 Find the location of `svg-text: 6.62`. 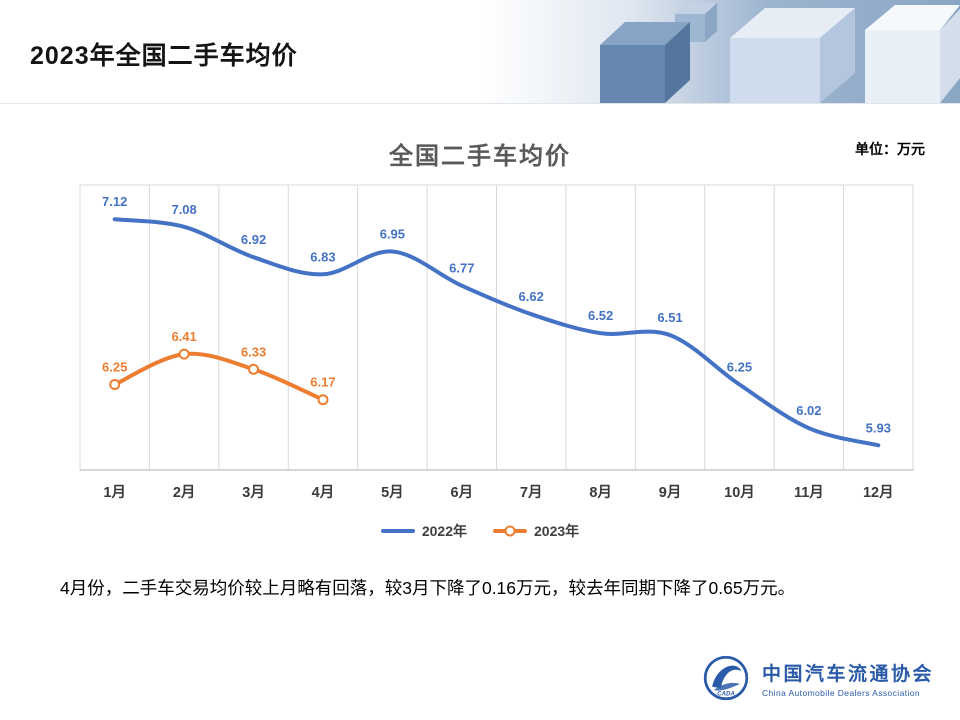

svg-text: 6.62 is located at coordinates (531, 296).